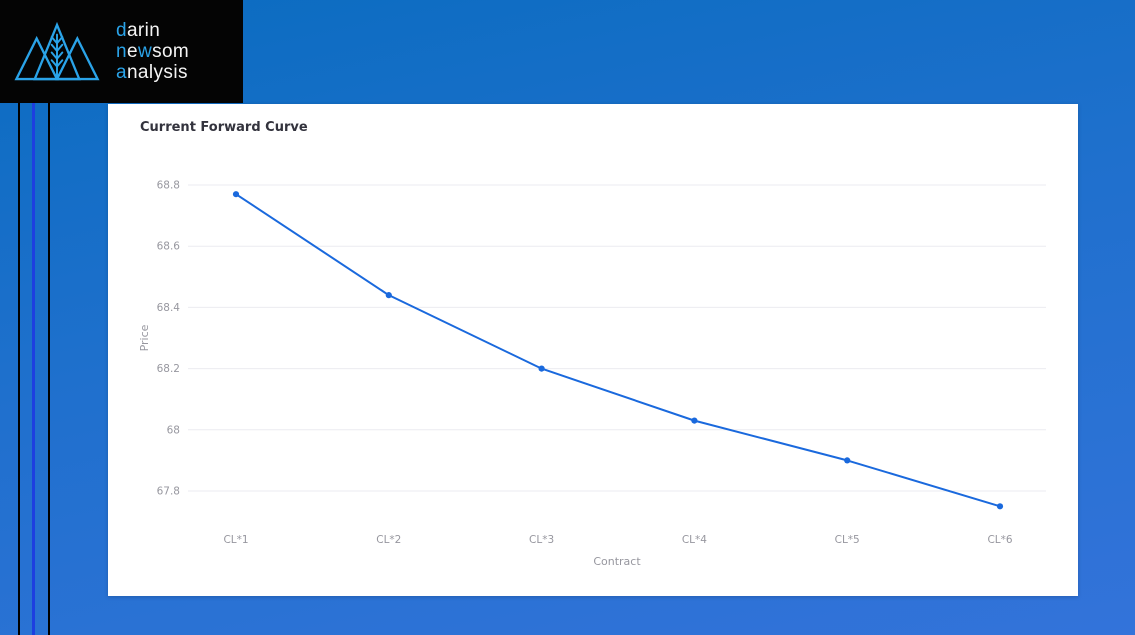 Image resolution: width=1135 pixels, height=635 pixels. I want to click on left-stripe-black-outer, so click(19, 369).